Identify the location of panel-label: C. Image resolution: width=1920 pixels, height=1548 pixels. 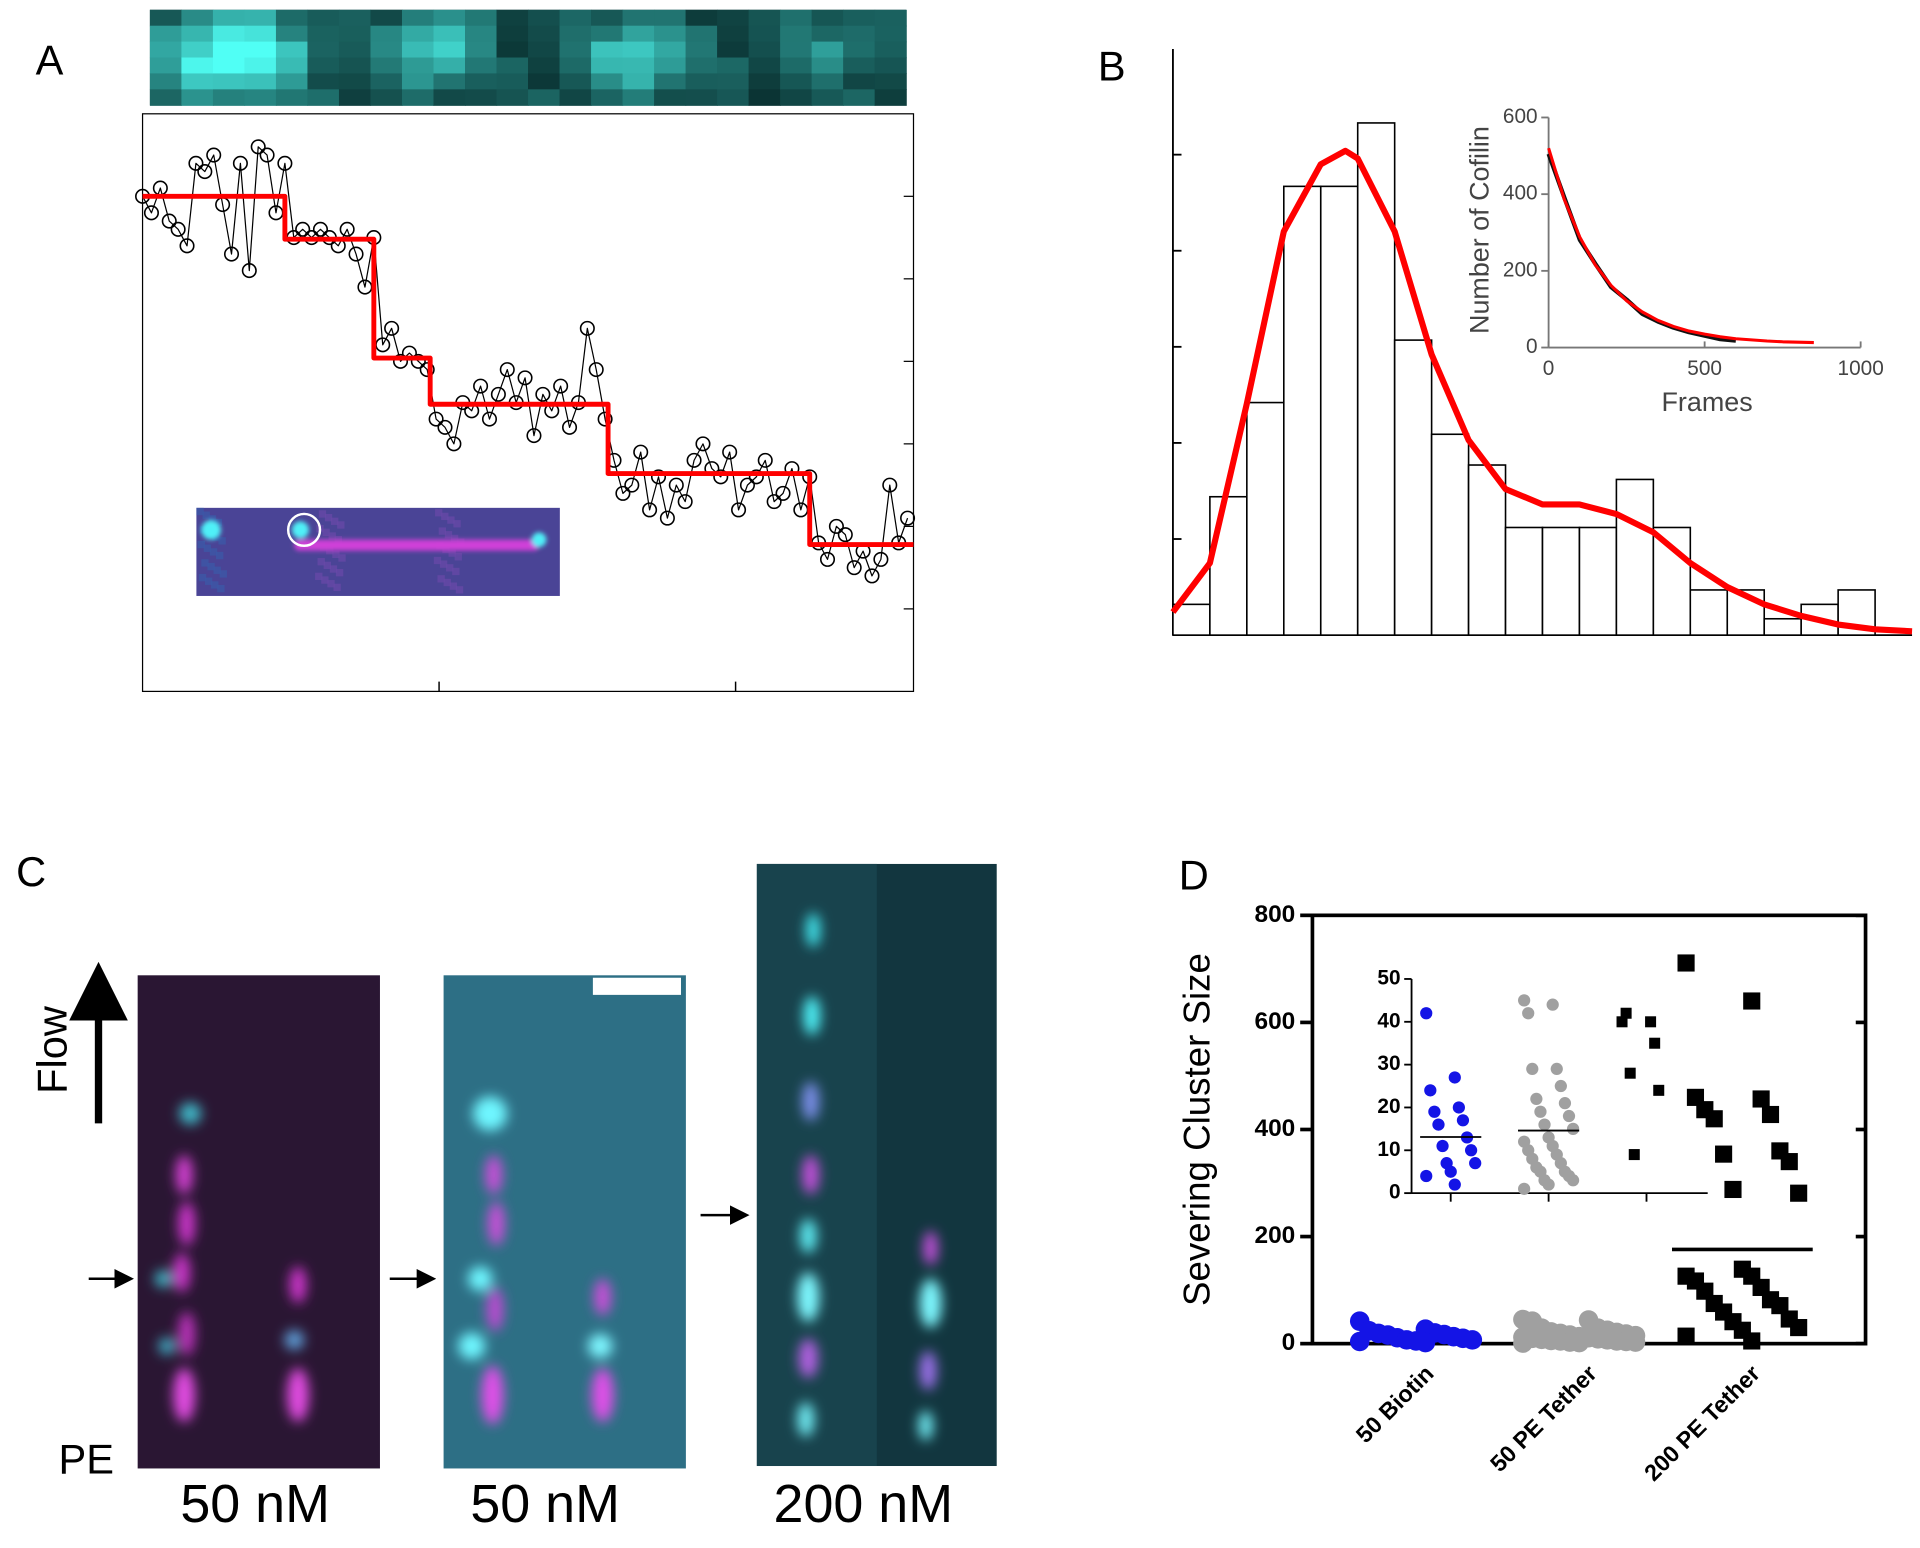
(31, 871).